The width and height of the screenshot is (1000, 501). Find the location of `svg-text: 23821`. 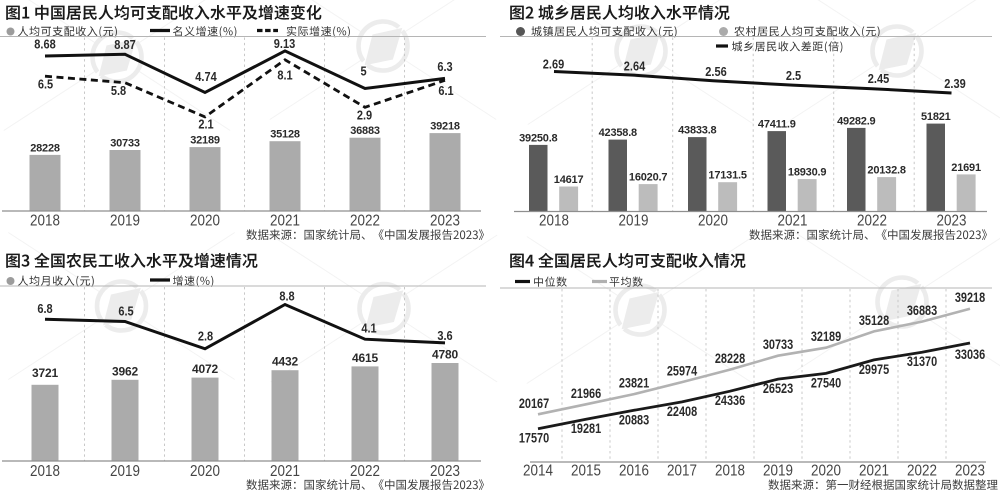

svg-text: 23821 is located at coordinates (634, 383).